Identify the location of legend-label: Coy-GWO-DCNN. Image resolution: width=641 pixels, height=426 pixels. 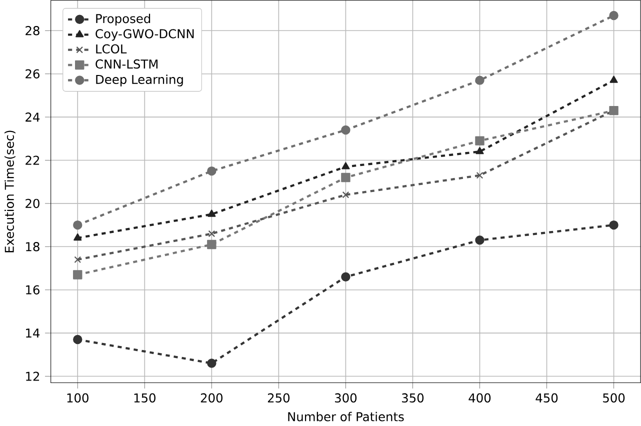
(145, 35).